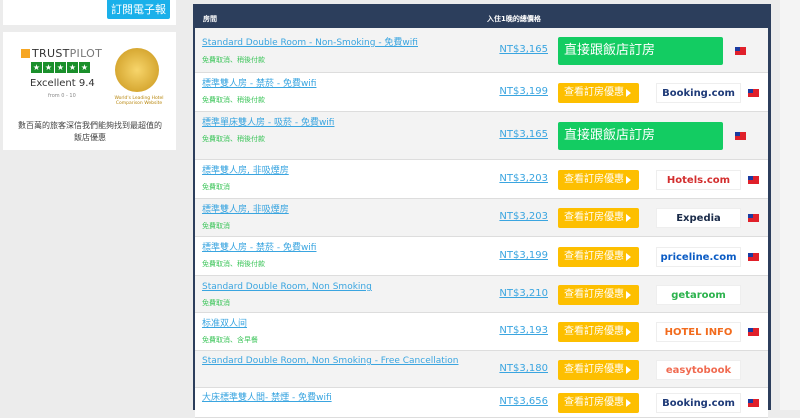 Image resolution: width=800 pixels, height=418 pixels. I want to click on rating-text: Excellent 9.4, so click(62, 83).